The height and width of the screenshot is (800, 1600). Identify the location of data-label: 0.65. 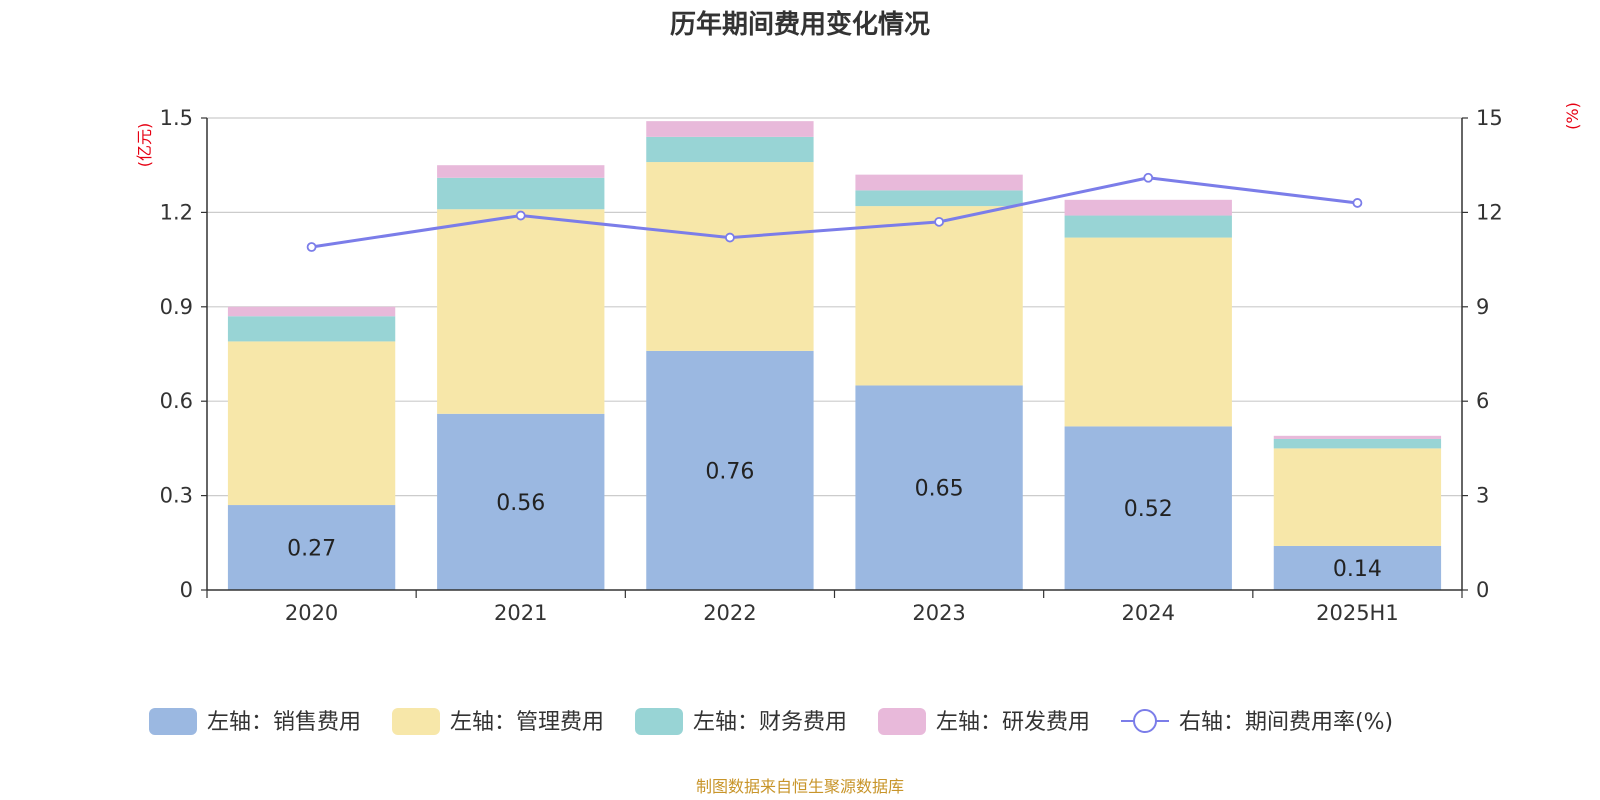
(939, 489).